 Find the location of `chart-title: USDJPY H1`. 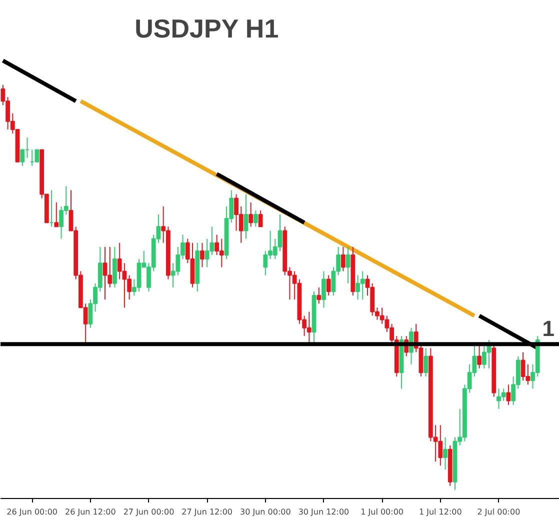

chart-title: USDJPY H1 is located at coordinates (206, 29).